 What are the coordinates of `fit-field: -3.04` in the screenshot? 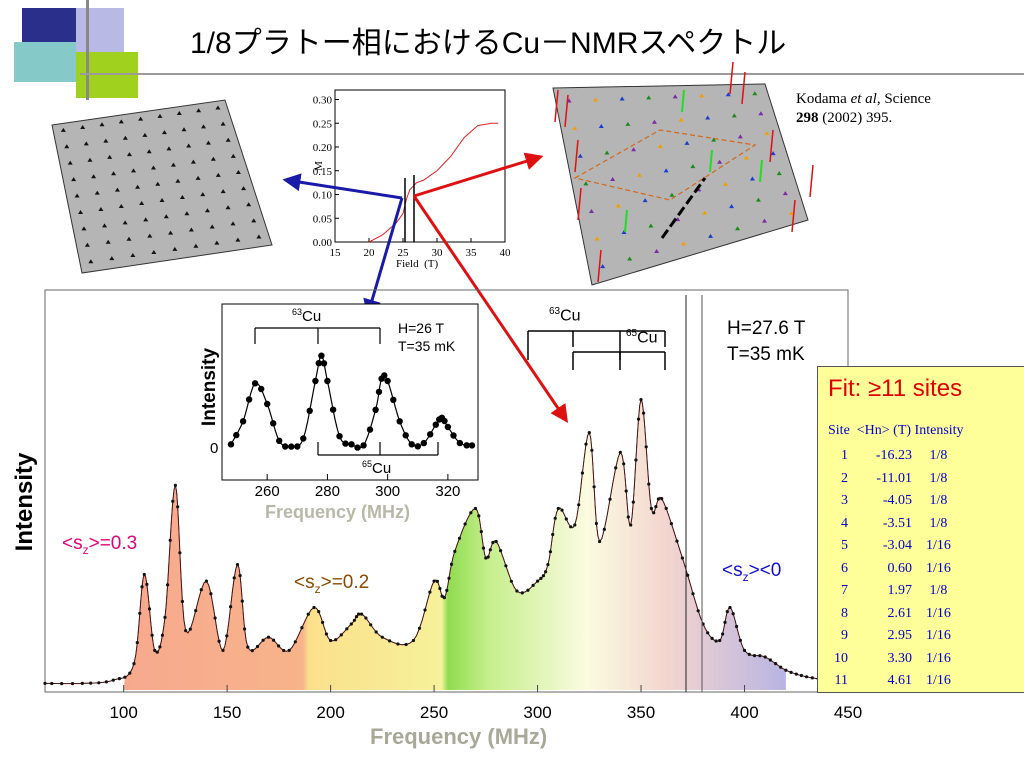 It's located at (897, 546).